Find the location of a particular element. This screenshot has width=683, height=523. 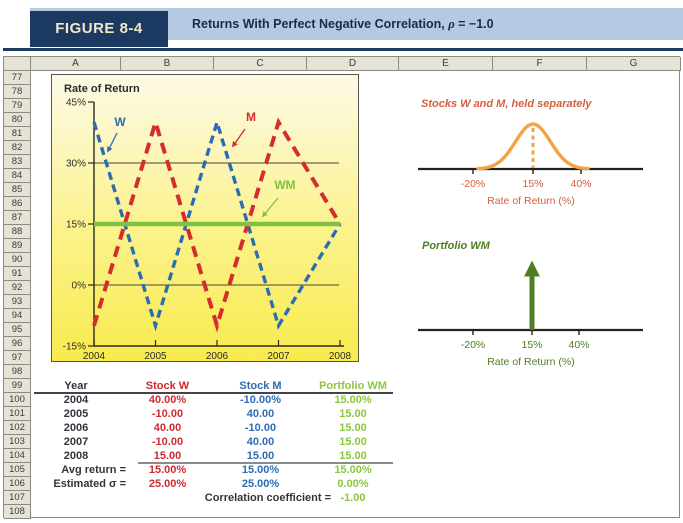

bell-curve is located at coordinates (533, 146).